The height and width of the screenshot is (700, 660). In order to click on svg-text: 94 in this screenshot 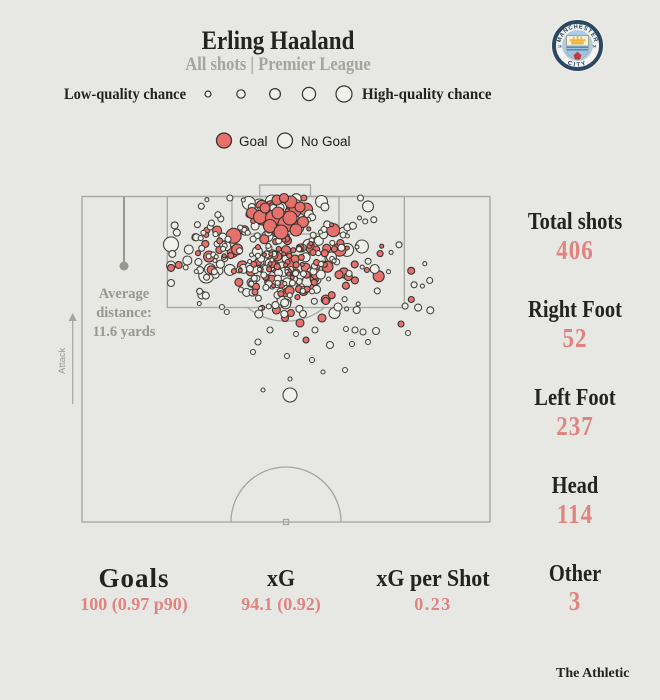, I will do `click(595, 47)`.